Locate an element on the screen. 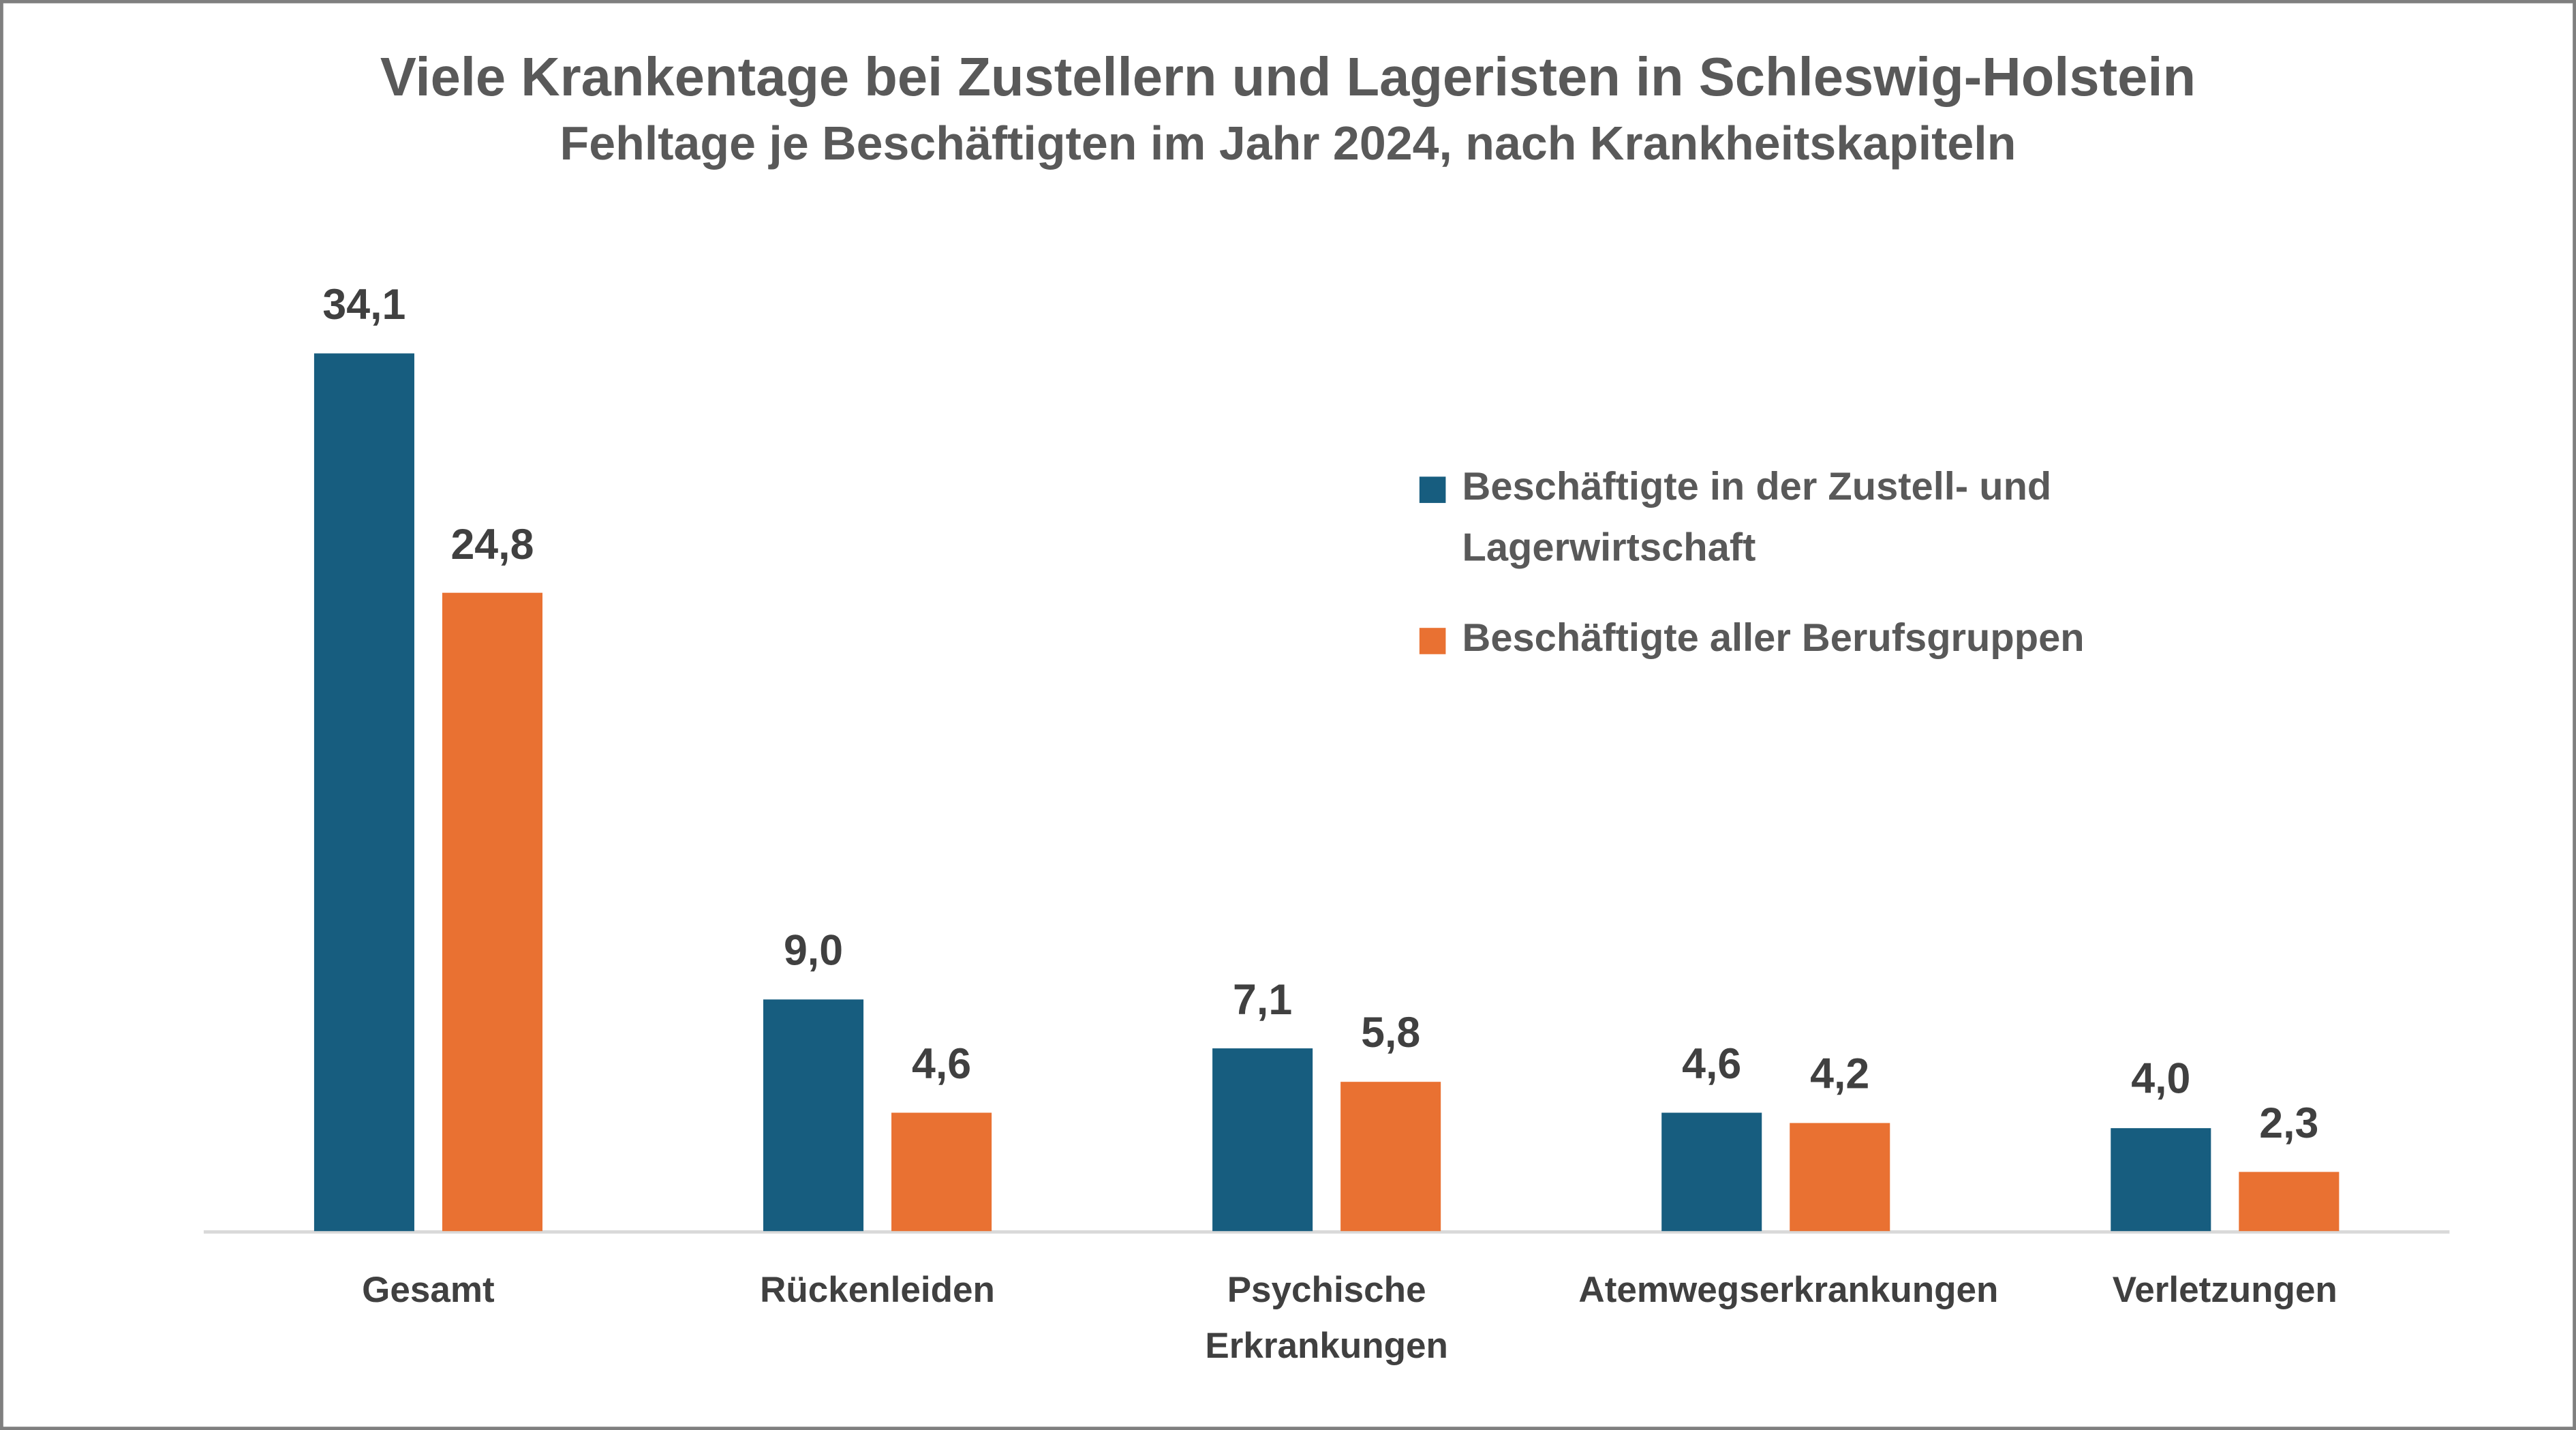 Image resolution: width=2576 pixels, height=1430 pixels. data-label: 7,1 is located at coordinates (1263, 999).